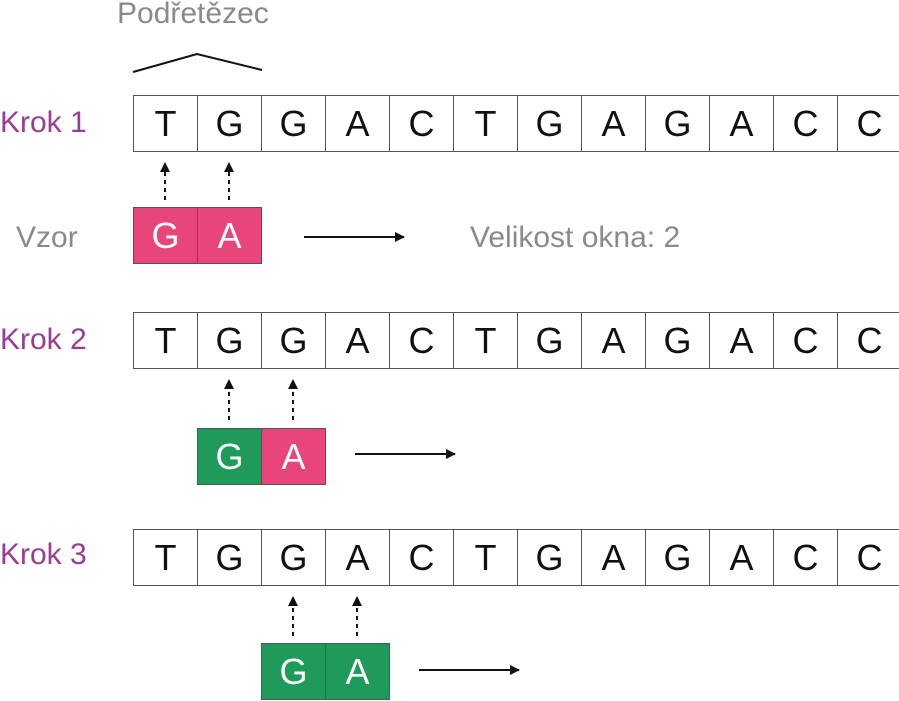 Image resolution: width=899 pixels, height=701 pixels. What do you see at coordinates (193, 15) in the screenshot?
I see `substring-label: Podřetězec` at bounding box center [193, 15].